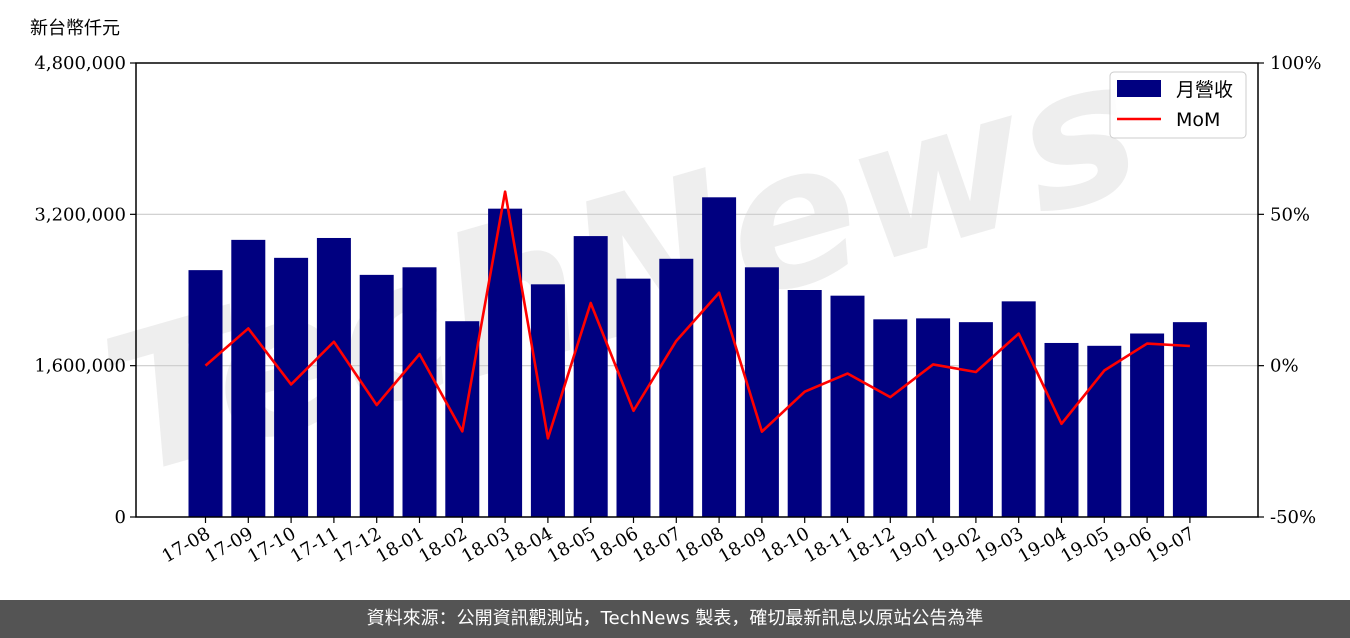 The height and width of the screenshot is (638, 1350). I want to click on legend: 月營收 MoM, so click(1178, 105).